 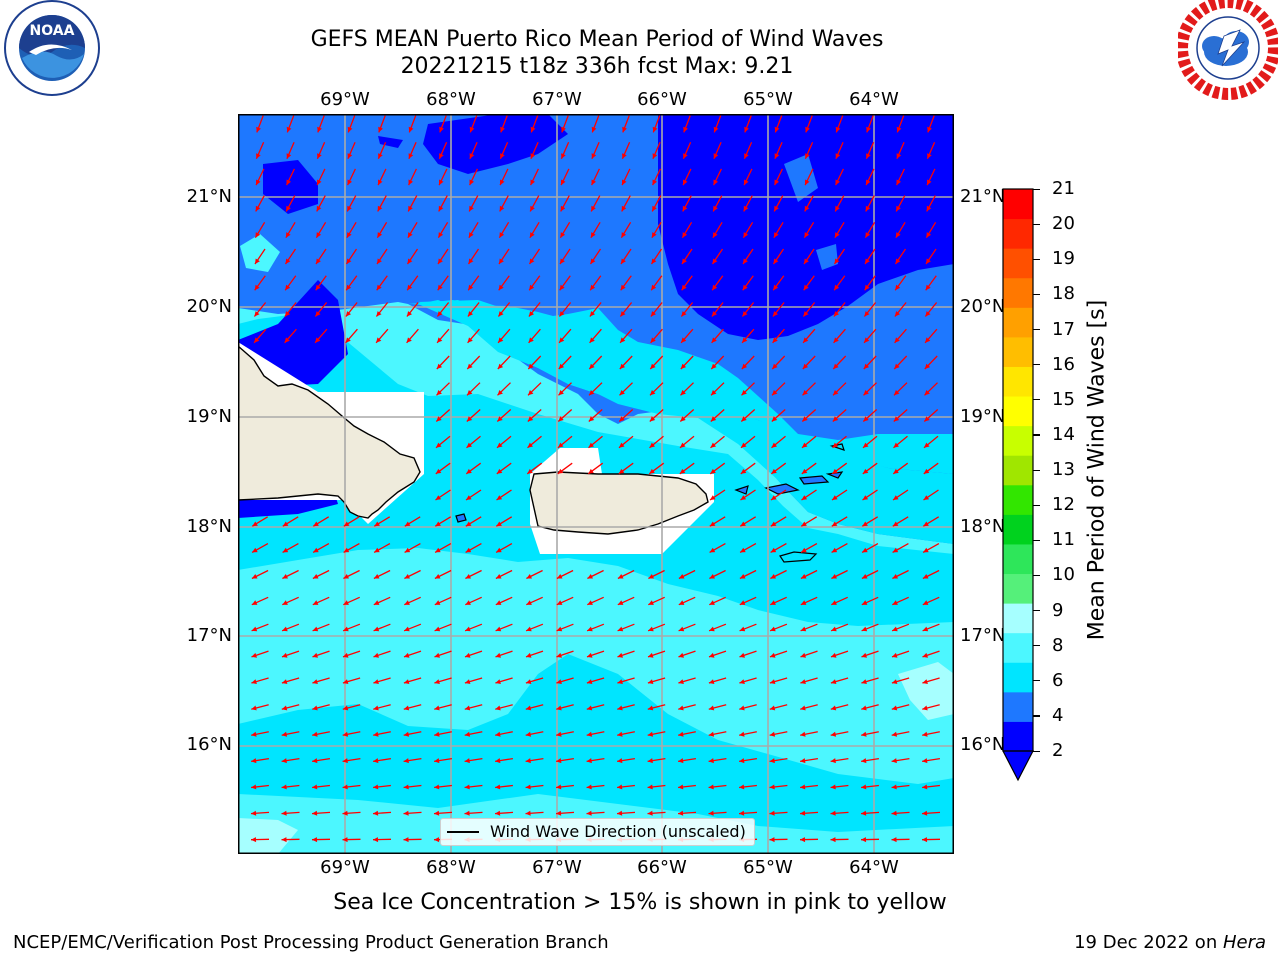 What do you see at coordinates (209, 635) in the screenshot?
I see `lat-label-left: 17°N` at bounding box center [209, 635].